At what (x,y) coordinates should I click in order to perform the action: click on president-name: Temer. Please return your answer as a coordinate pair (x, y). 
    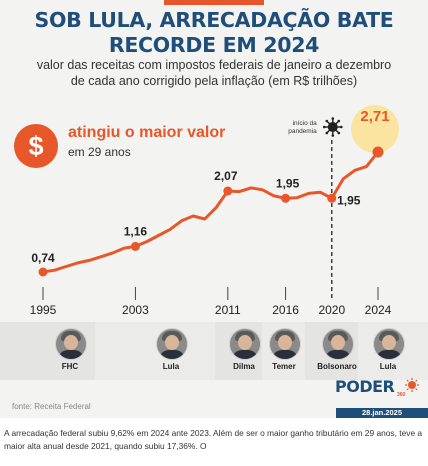
    Looking at the image, I should click on (284, 366).